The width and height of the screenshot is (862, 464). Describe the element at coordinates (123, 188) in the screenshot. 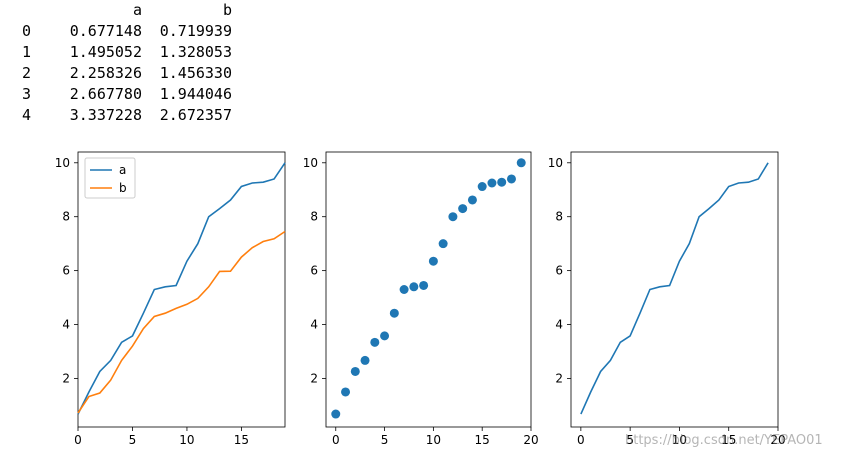

I see `legend-label-b: b` at that location.